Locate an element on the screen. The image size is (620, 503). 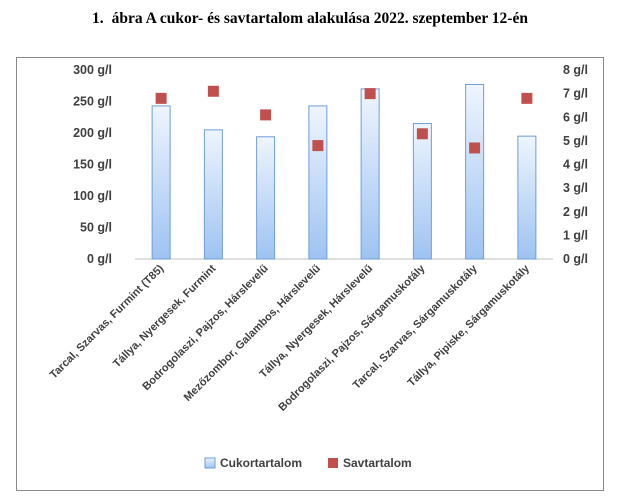
right-axis-tick-label: 3 g/l is located at coordinates (575, 188).